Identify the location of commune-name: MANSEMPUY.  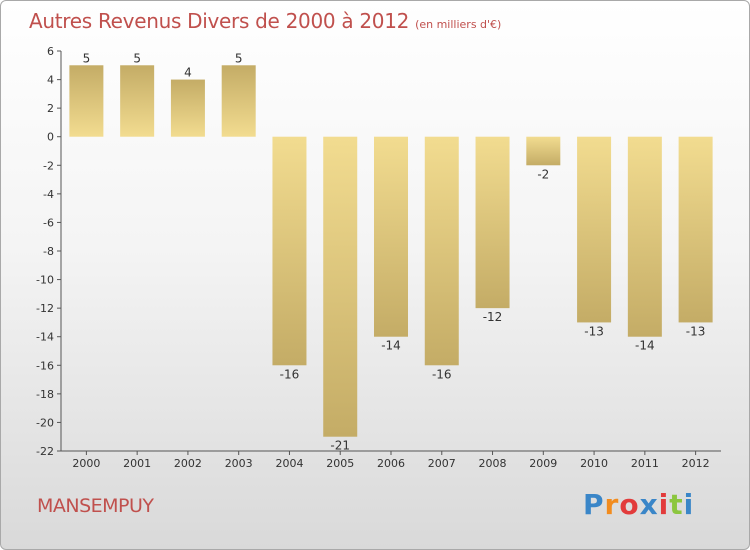
(95, 506).